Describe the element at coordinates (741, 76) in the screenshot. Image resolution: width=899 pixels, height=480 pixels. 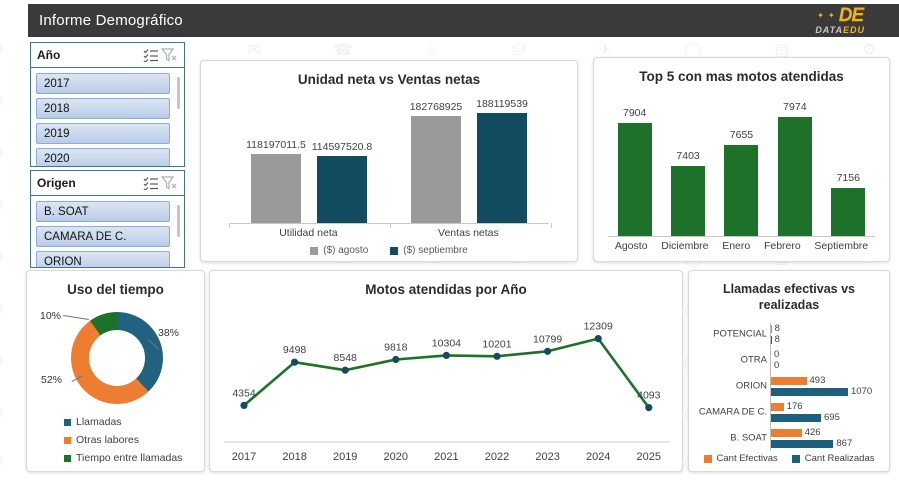
I see `chart-title: Top 5 con mas motos atendidas` at that location.